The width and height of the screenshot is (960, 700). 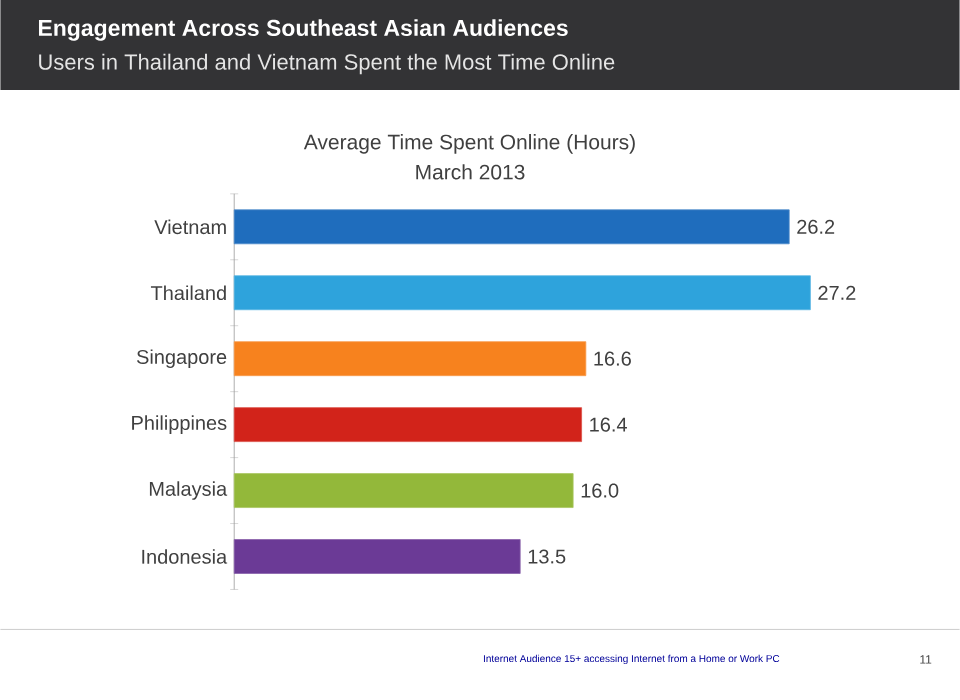 What do you see at coordinates (608, 425) in the screenshot?
I see `data-label: 16.4` at bounding box center [608, 425].